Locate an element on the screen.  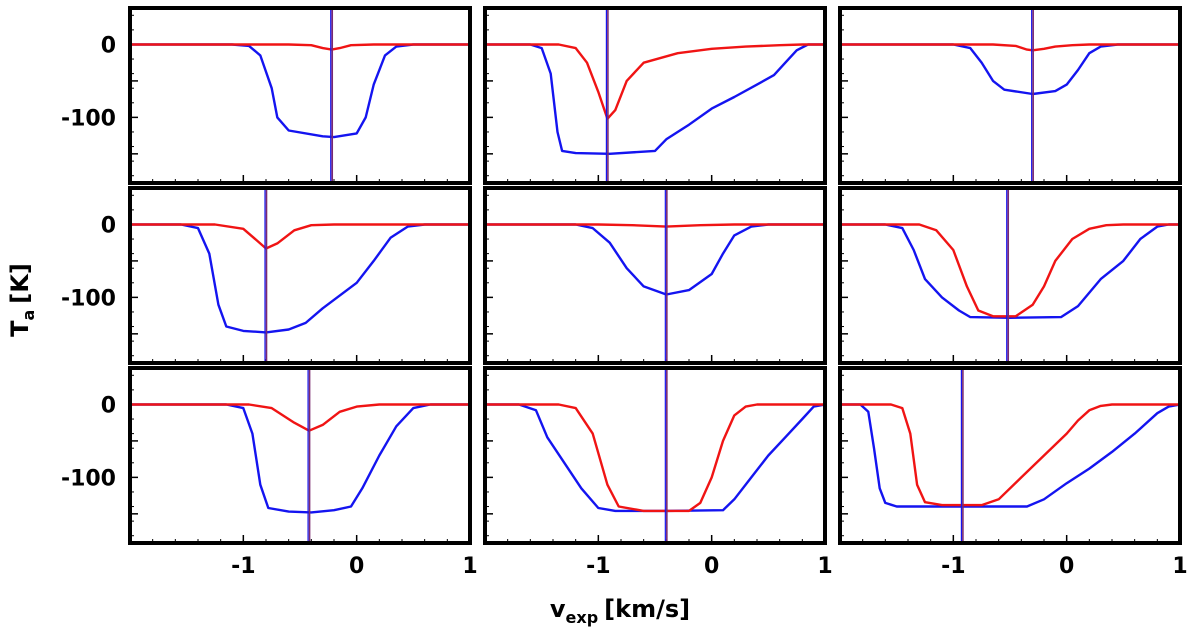
panel-9: -1 0 1 is located at coordinates (1013, 472).